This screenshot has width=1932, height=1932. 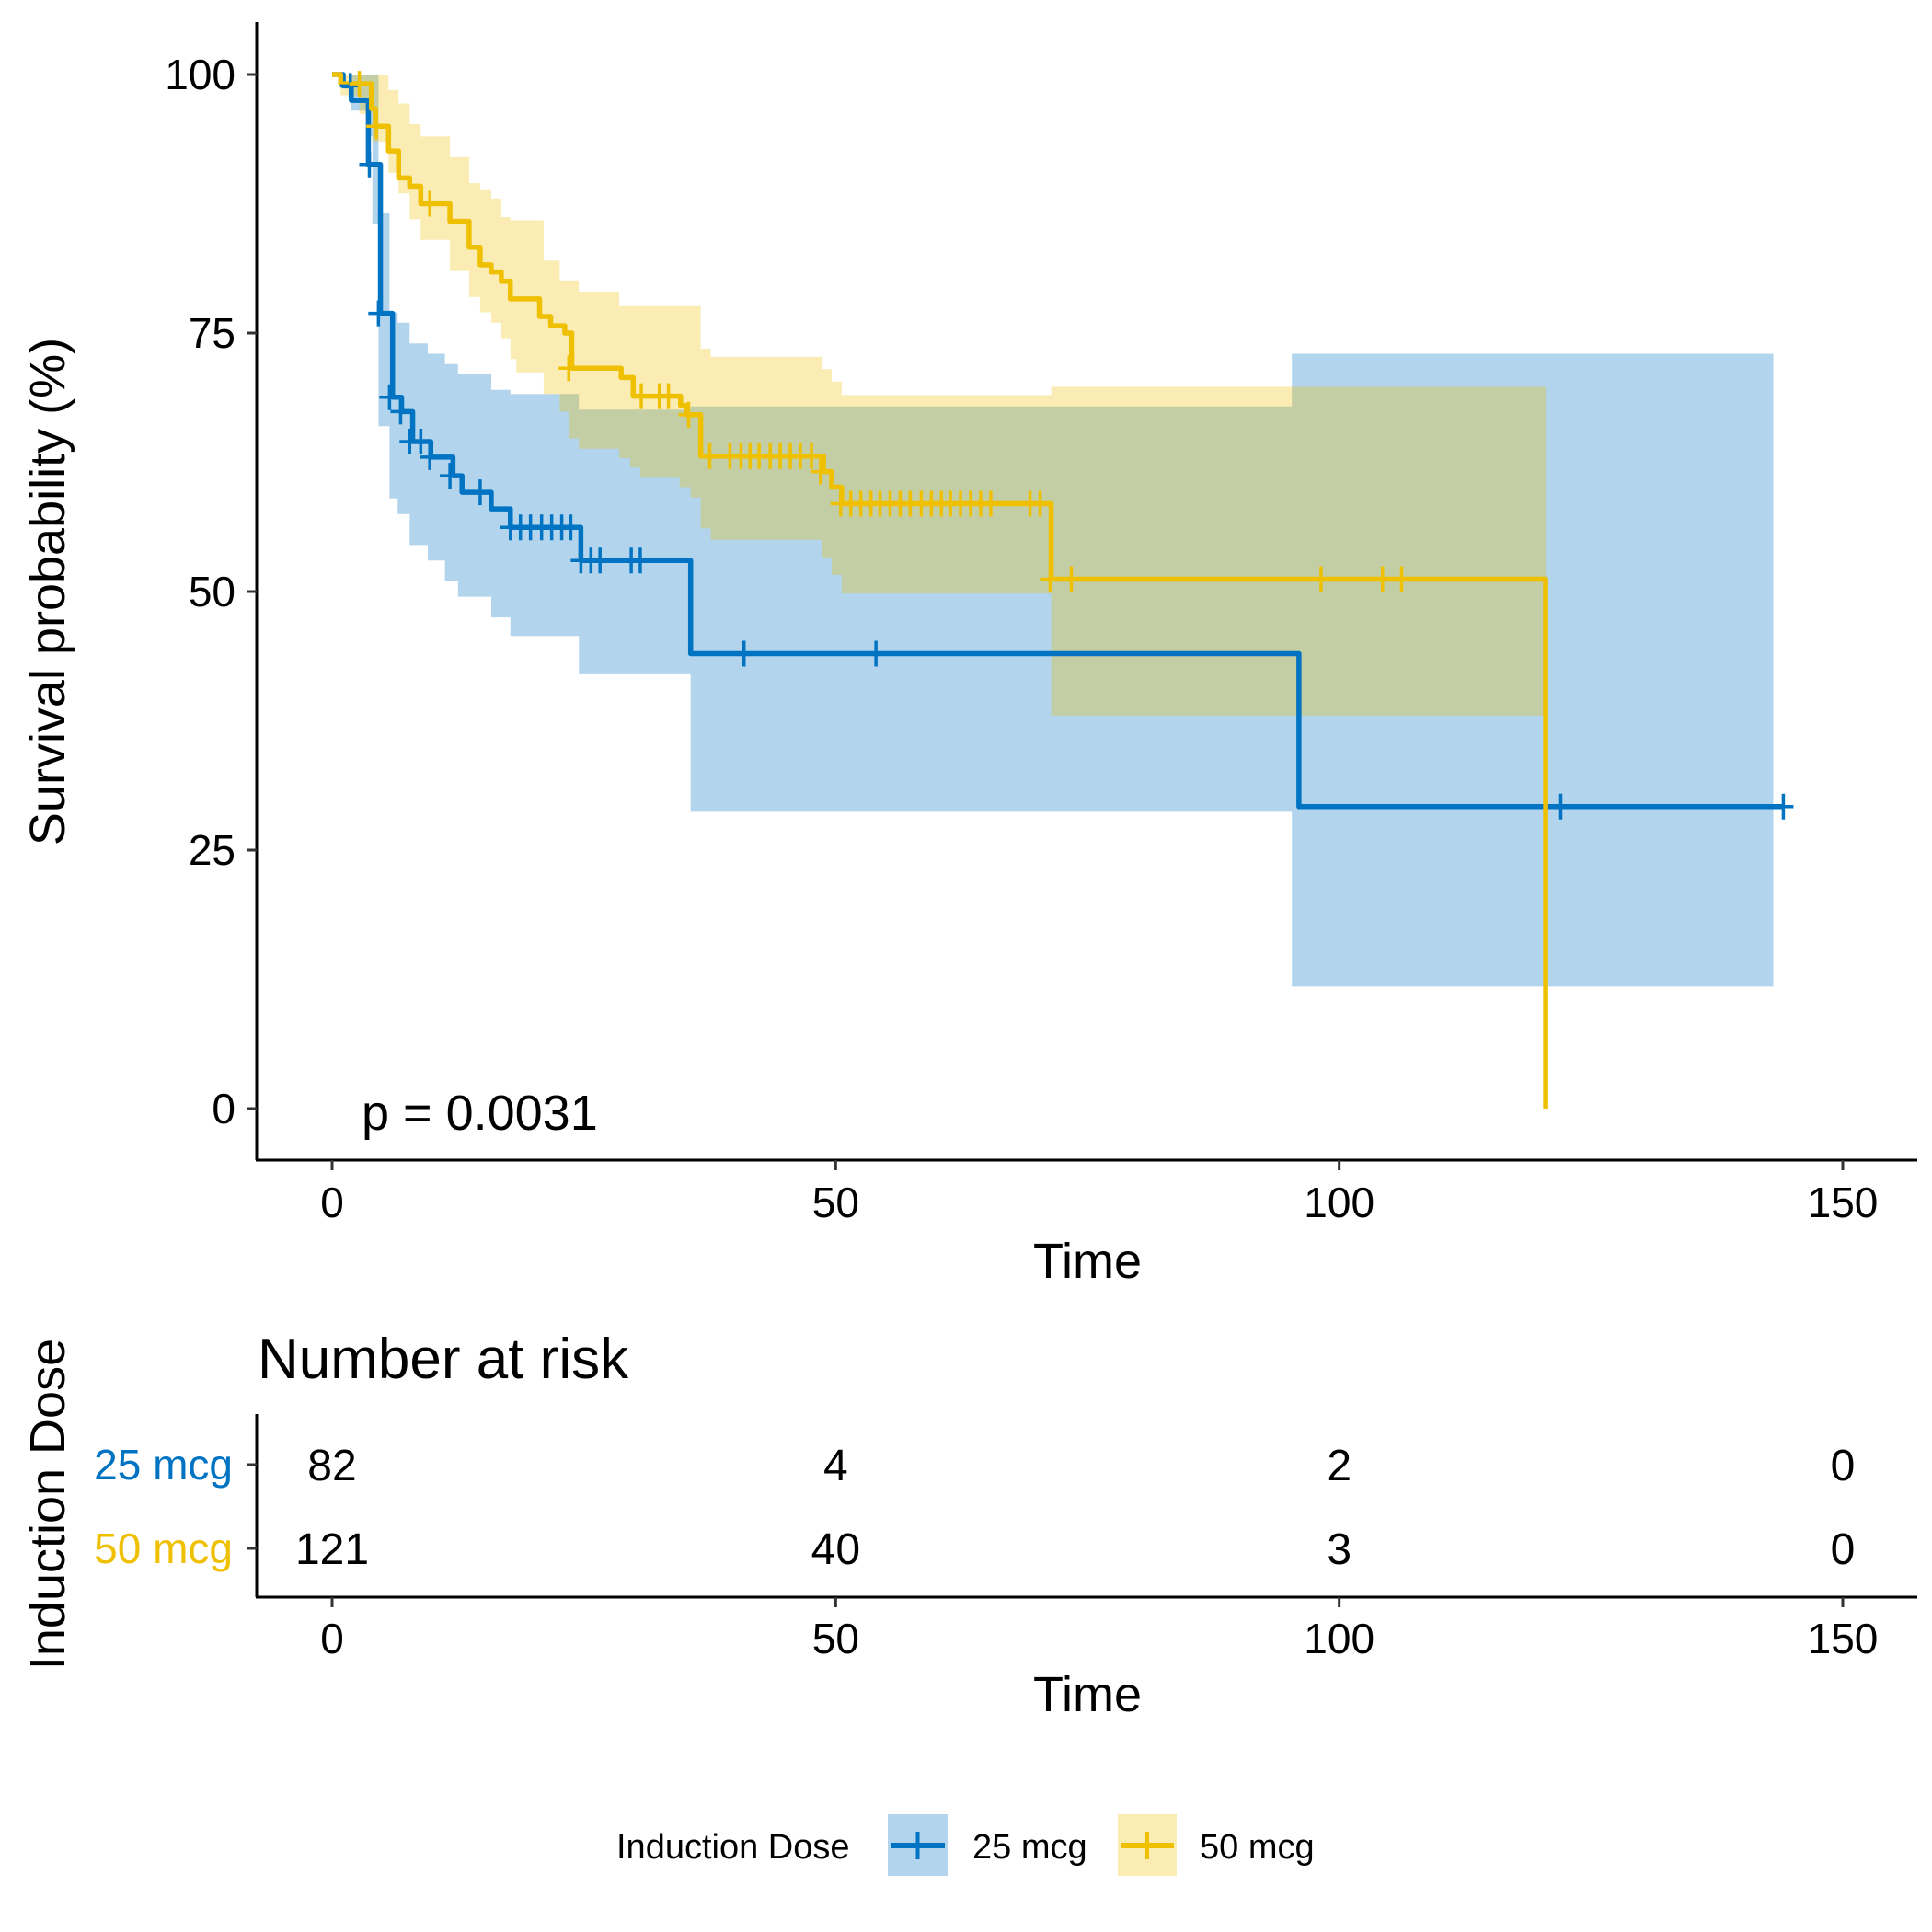 I want to click on y-tick-label: 100, so click(x=200, y=74).